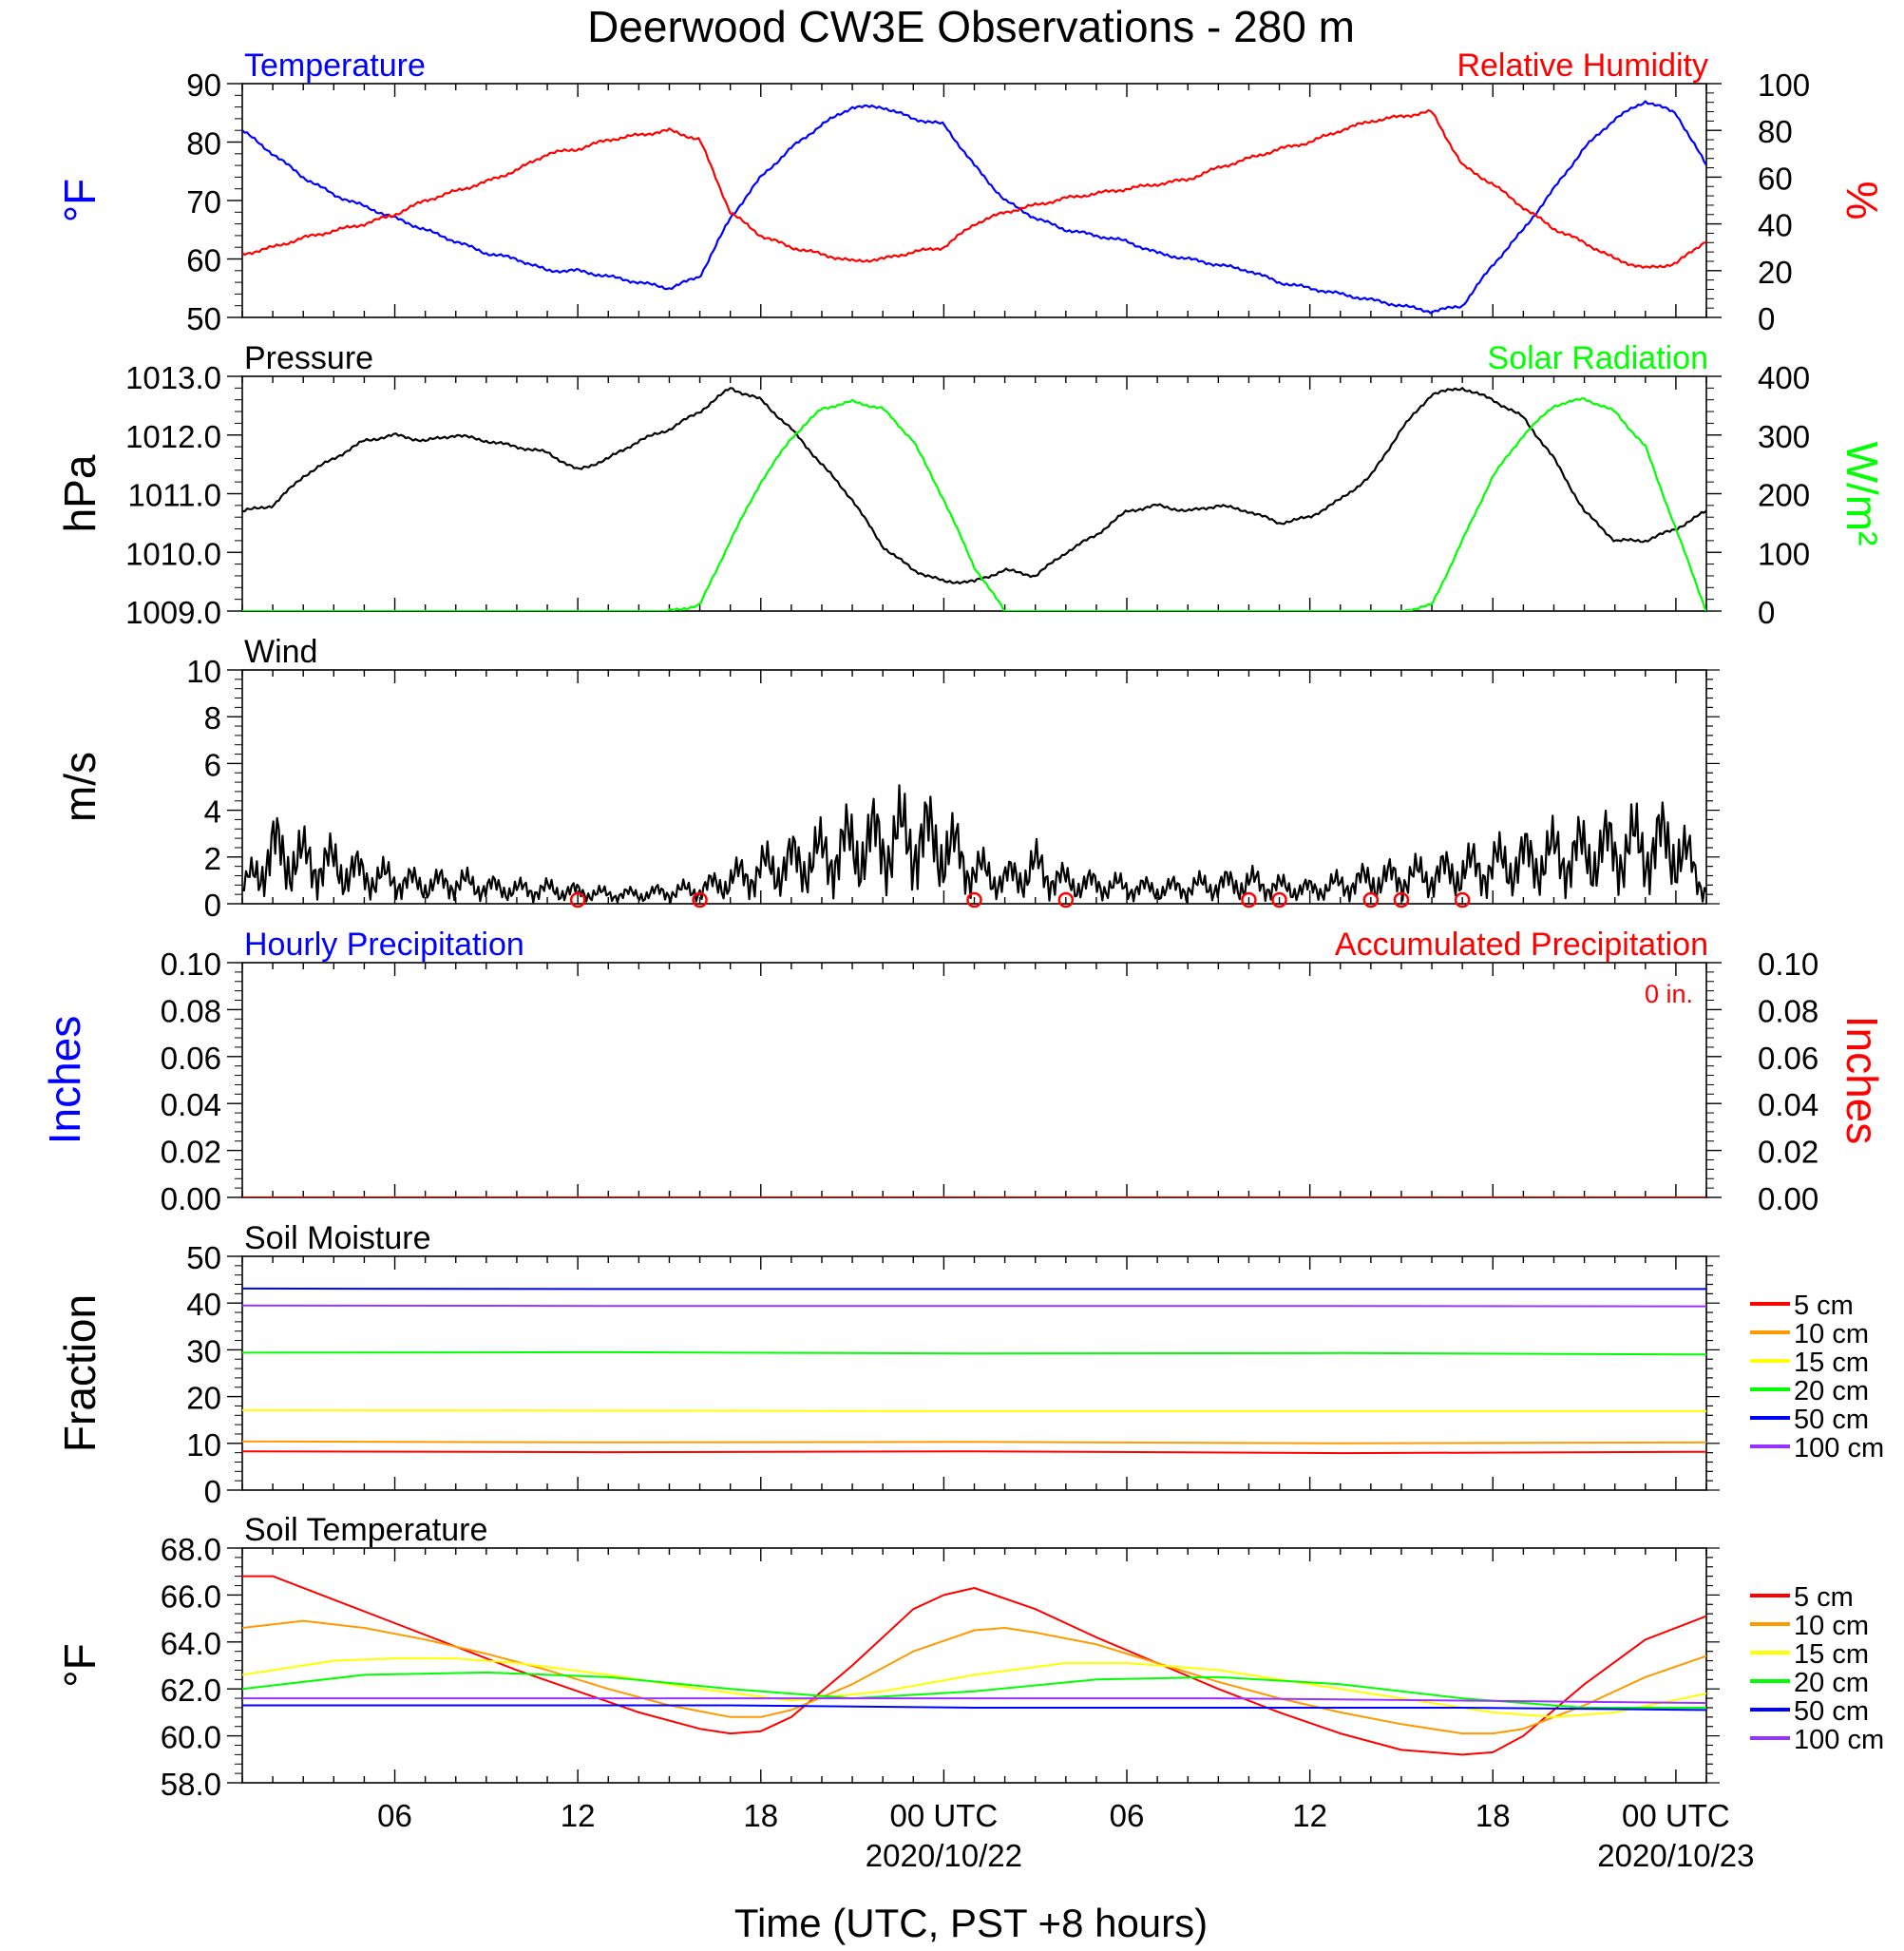  I want to click on panel-title-right: Relative Humidity, so click(1583, 66).